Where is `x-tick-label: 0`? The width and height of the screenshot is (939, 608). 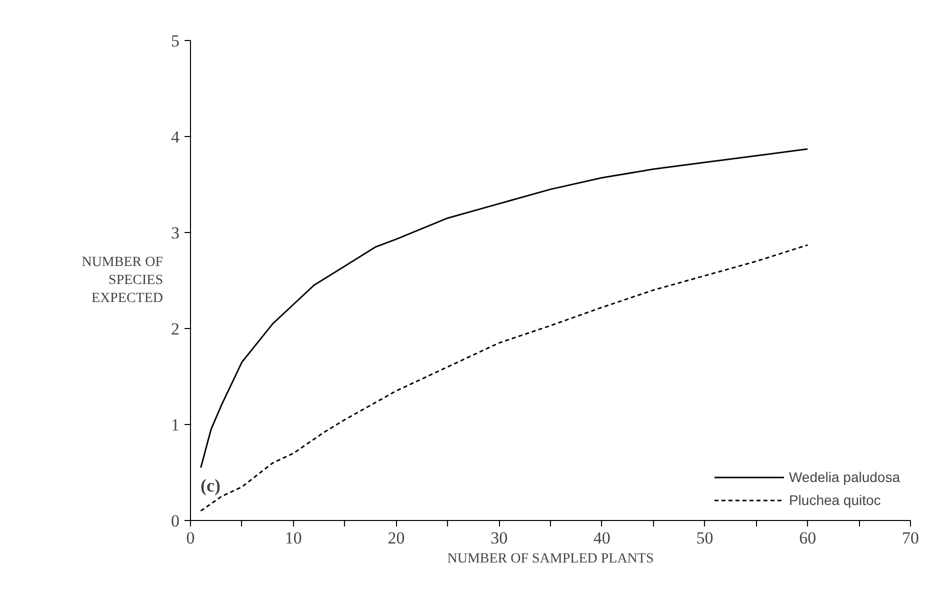 x-tick-label: 0 is located at coordinates (190, 538).